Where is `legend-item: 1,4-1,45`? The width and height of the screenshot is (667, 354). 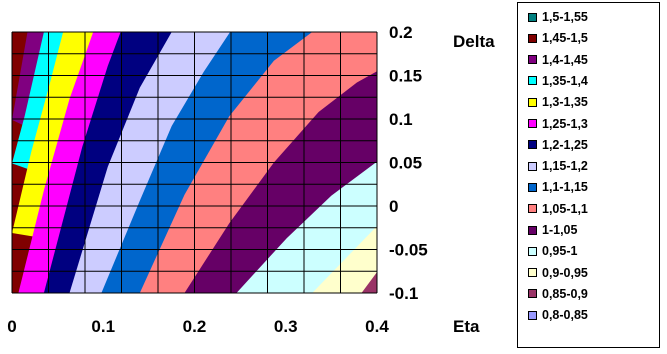
legend-item: 1,4-1,45 is located at coordinates (558, 60).